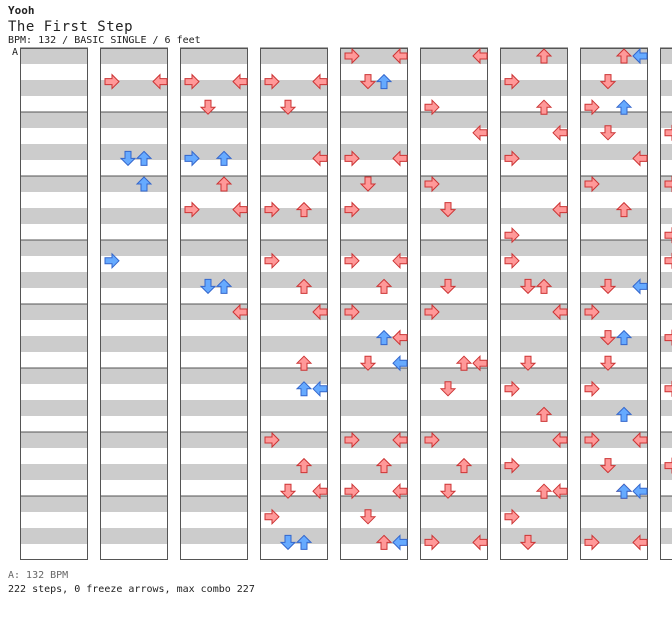 The image size is (672, 620). I want to click on bpm-legend: A: 132 BPM, so click(38, 575).